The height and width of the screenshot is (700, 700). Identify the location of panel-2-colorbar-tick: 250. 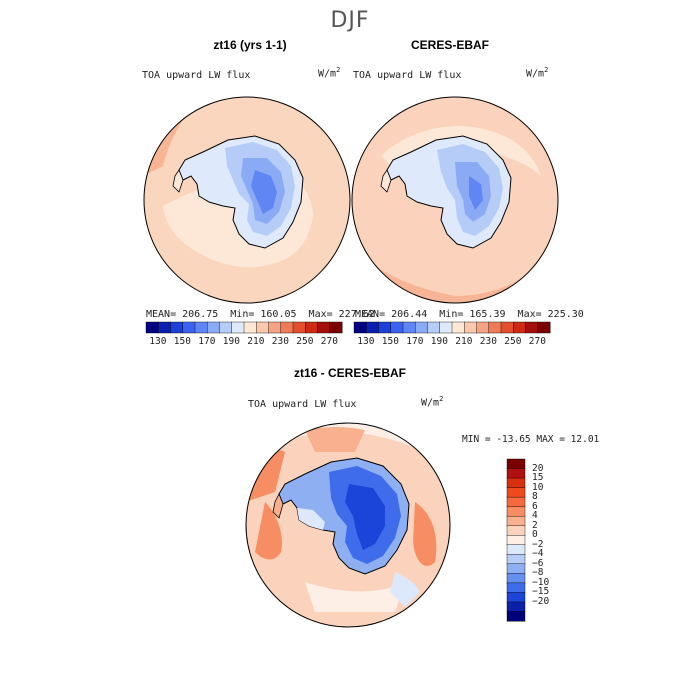
(513, 341).